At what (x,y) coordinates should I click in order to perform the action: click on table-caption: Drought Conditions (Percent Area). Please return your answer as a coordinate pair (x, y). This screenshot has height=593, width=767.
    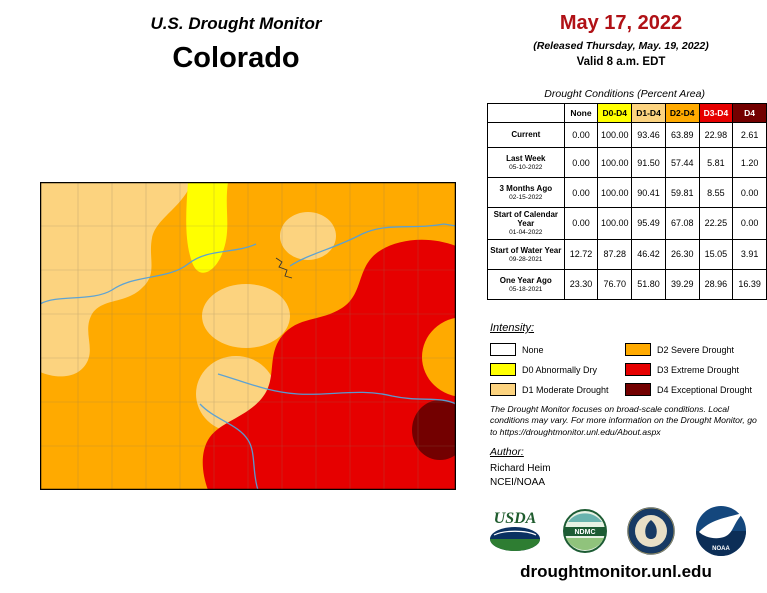
    Looking at the image, I should click on (624, 94).